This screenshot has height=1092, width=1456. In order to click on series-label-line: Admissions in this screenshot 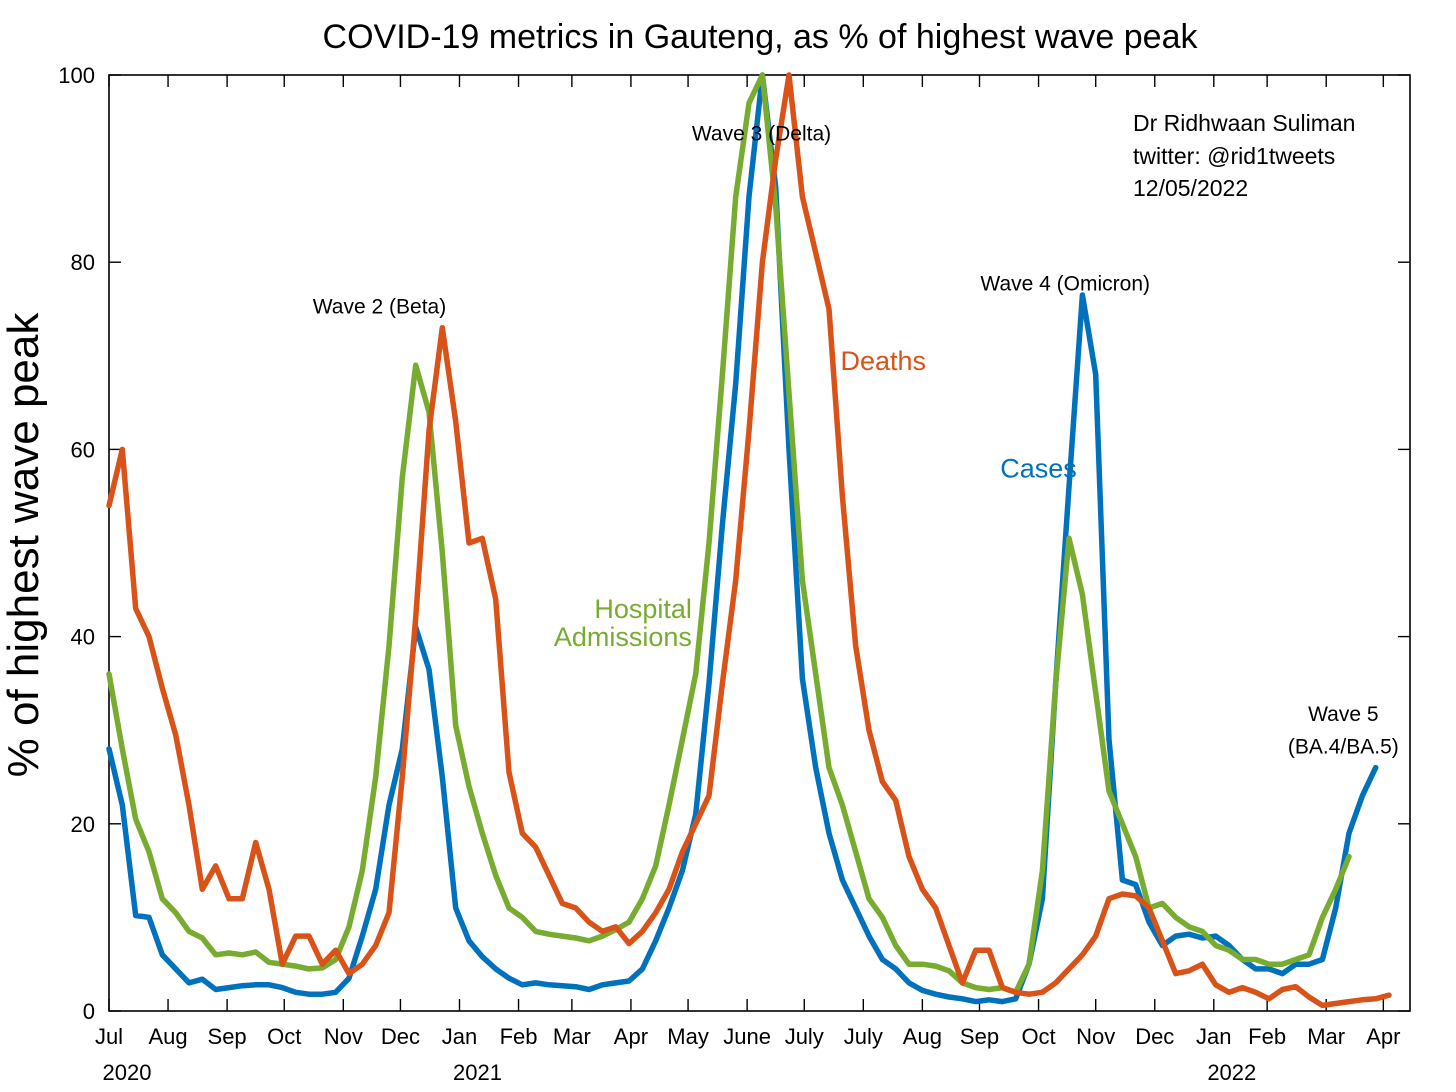, I will do `click(623, 637)`.